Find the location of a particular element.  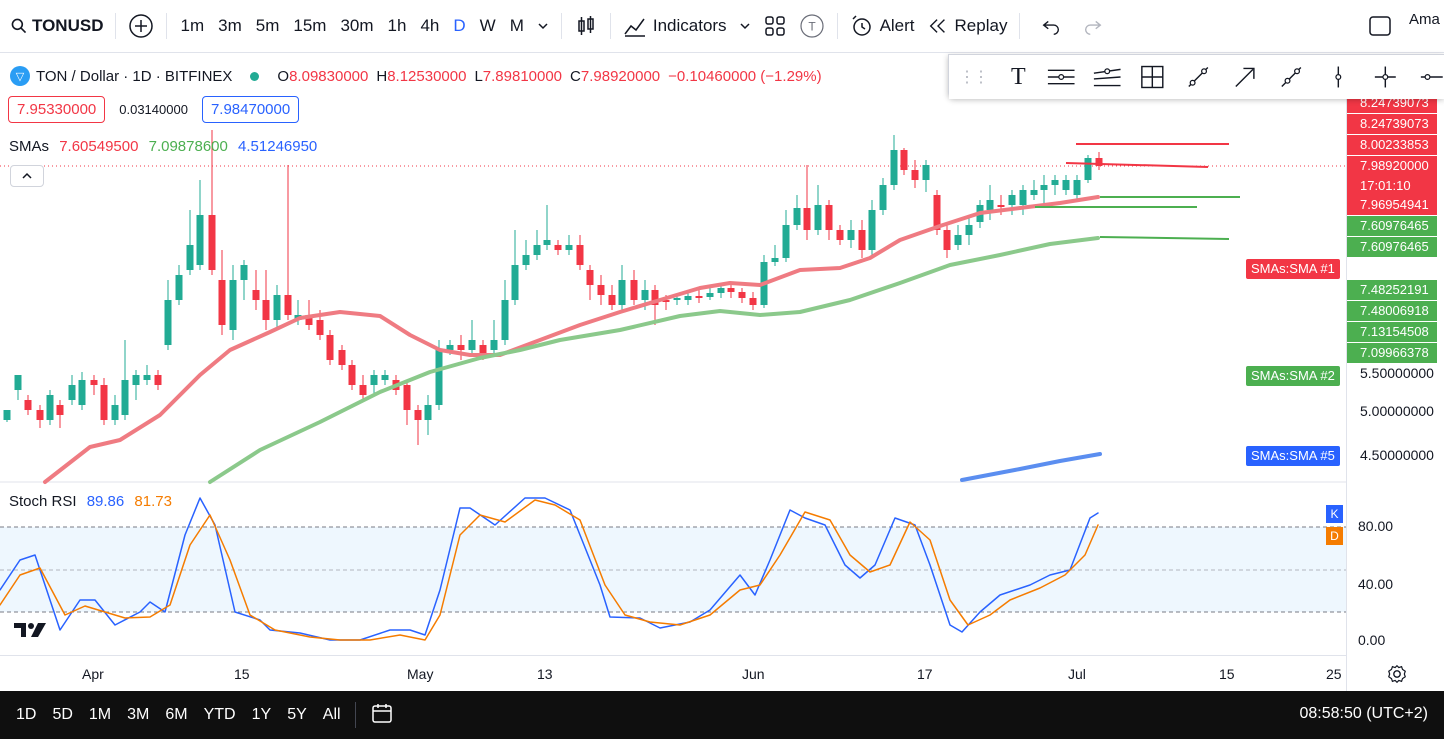

horizontal-ray-icon is located at coordinates (1431, 77).